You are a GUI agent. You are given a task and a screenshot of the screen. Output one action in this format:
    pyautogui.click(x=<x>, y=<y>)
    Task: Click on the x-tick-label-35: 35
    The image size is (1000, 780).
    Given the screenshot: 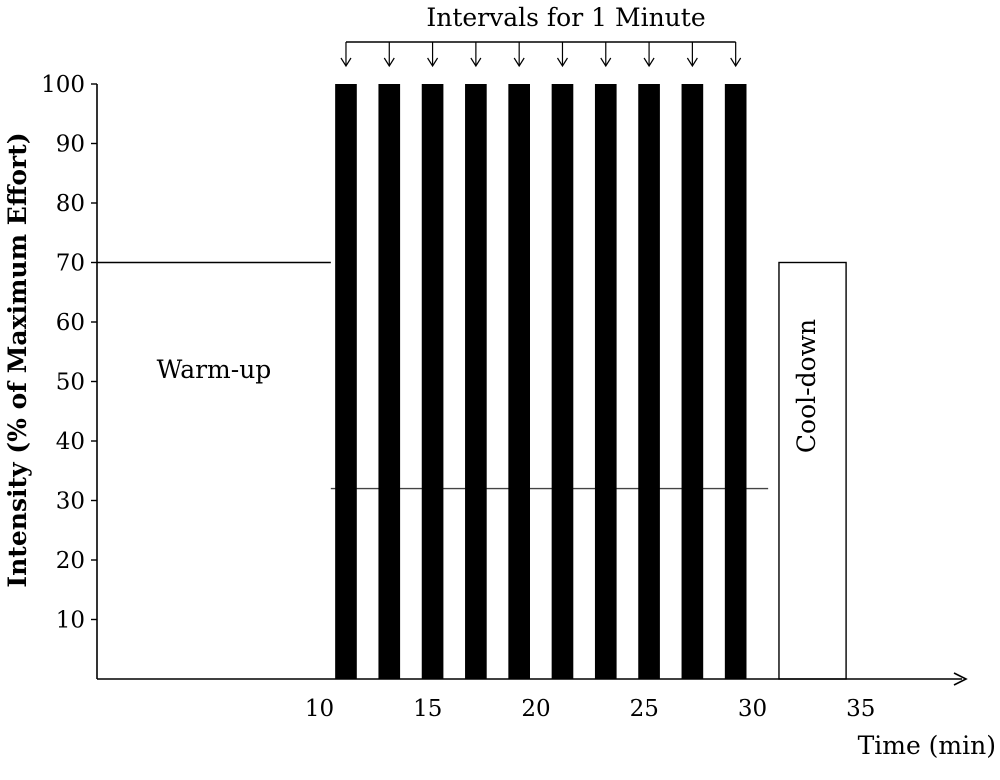 What is the action you would take?
    pyautogui.click(x=860, y=709)
    